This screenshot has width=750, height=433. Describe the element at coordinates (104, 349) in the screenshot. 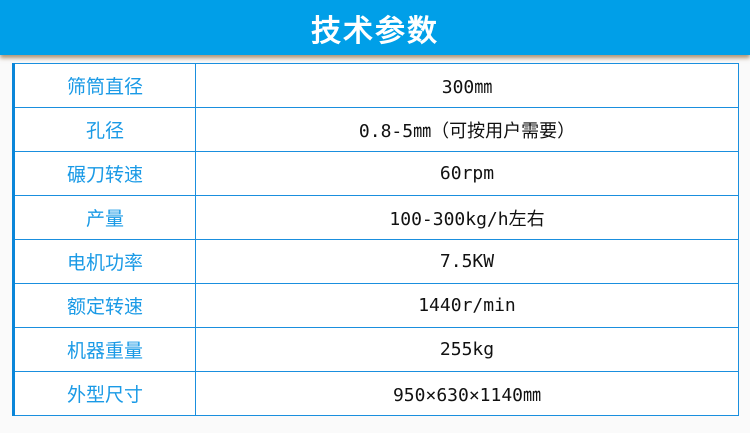

I see `spec-label: 机器重量` at that location.